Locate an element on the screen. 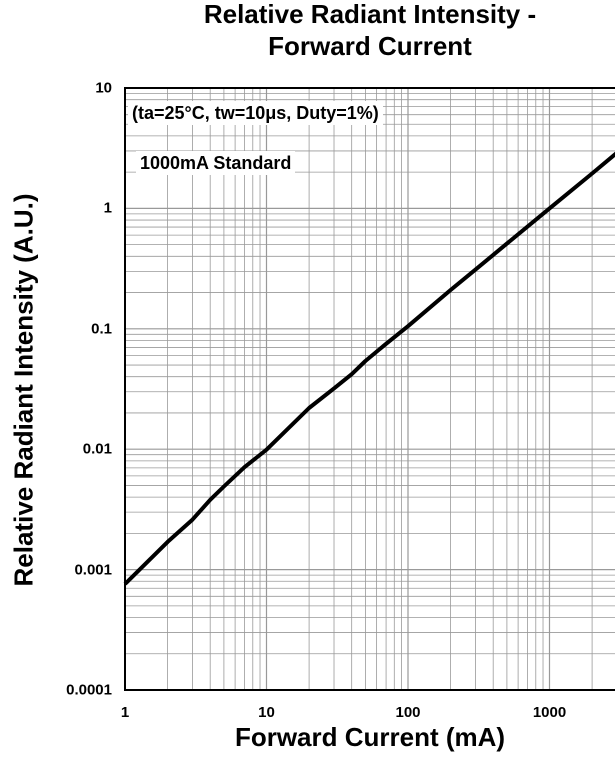 The height and width of the screenshot is (779, 615). x-axis-label: Forward Current (mA) is located at coordinates (370, 737).